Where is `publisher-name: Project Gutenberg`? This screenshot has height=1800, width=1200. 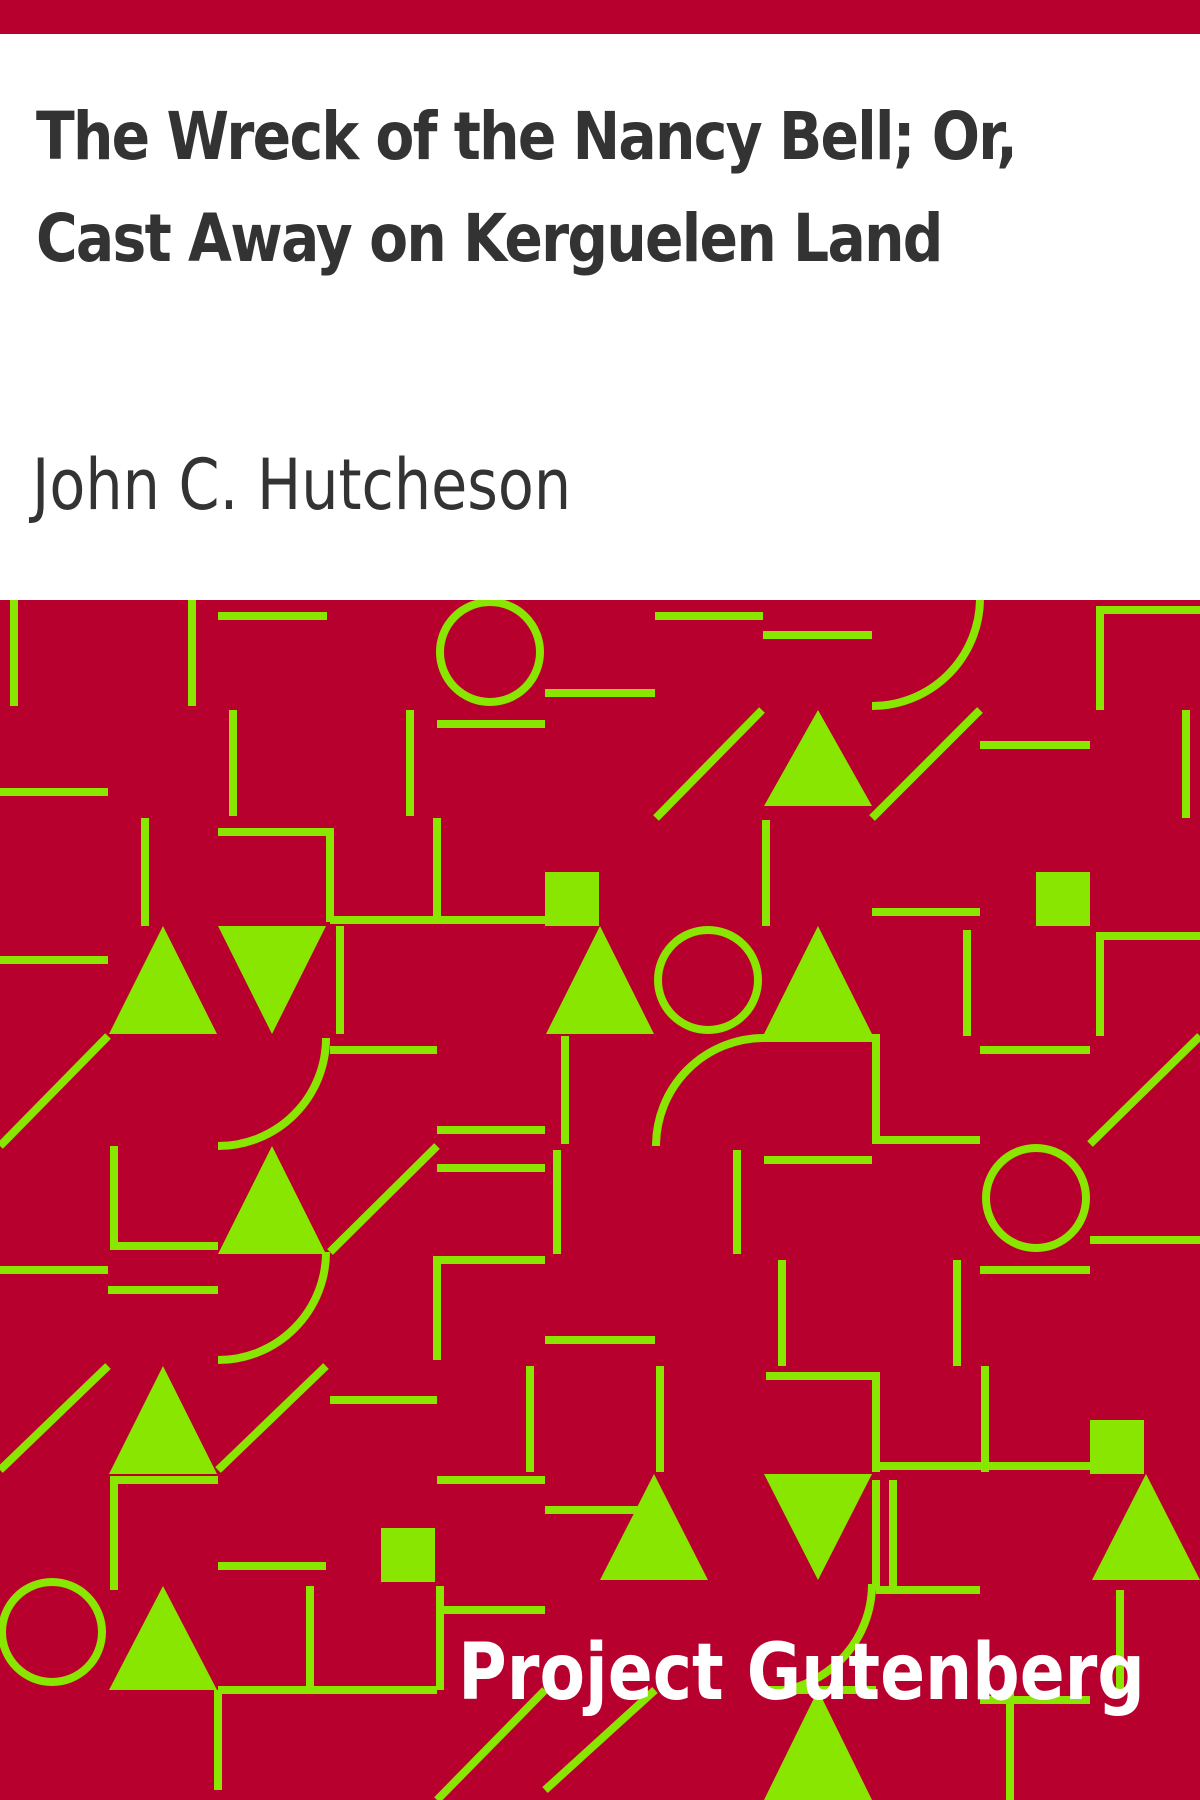 publisher-name: Project Gutenberg is located at coordinates (801, 1673).